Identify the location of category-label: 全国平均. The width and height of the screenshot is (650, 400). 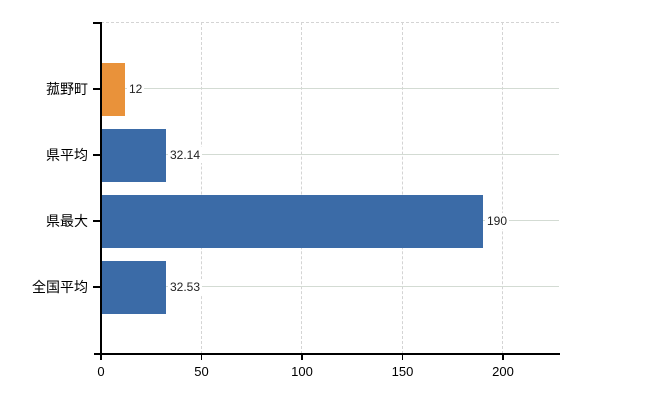
(60, 287).